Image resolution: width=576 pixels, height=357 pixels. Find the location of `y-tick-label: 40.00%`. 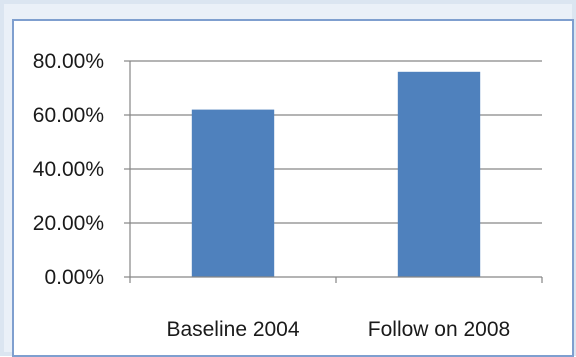

y-tick-label: 40.00% is located at coordinates (68, 169).